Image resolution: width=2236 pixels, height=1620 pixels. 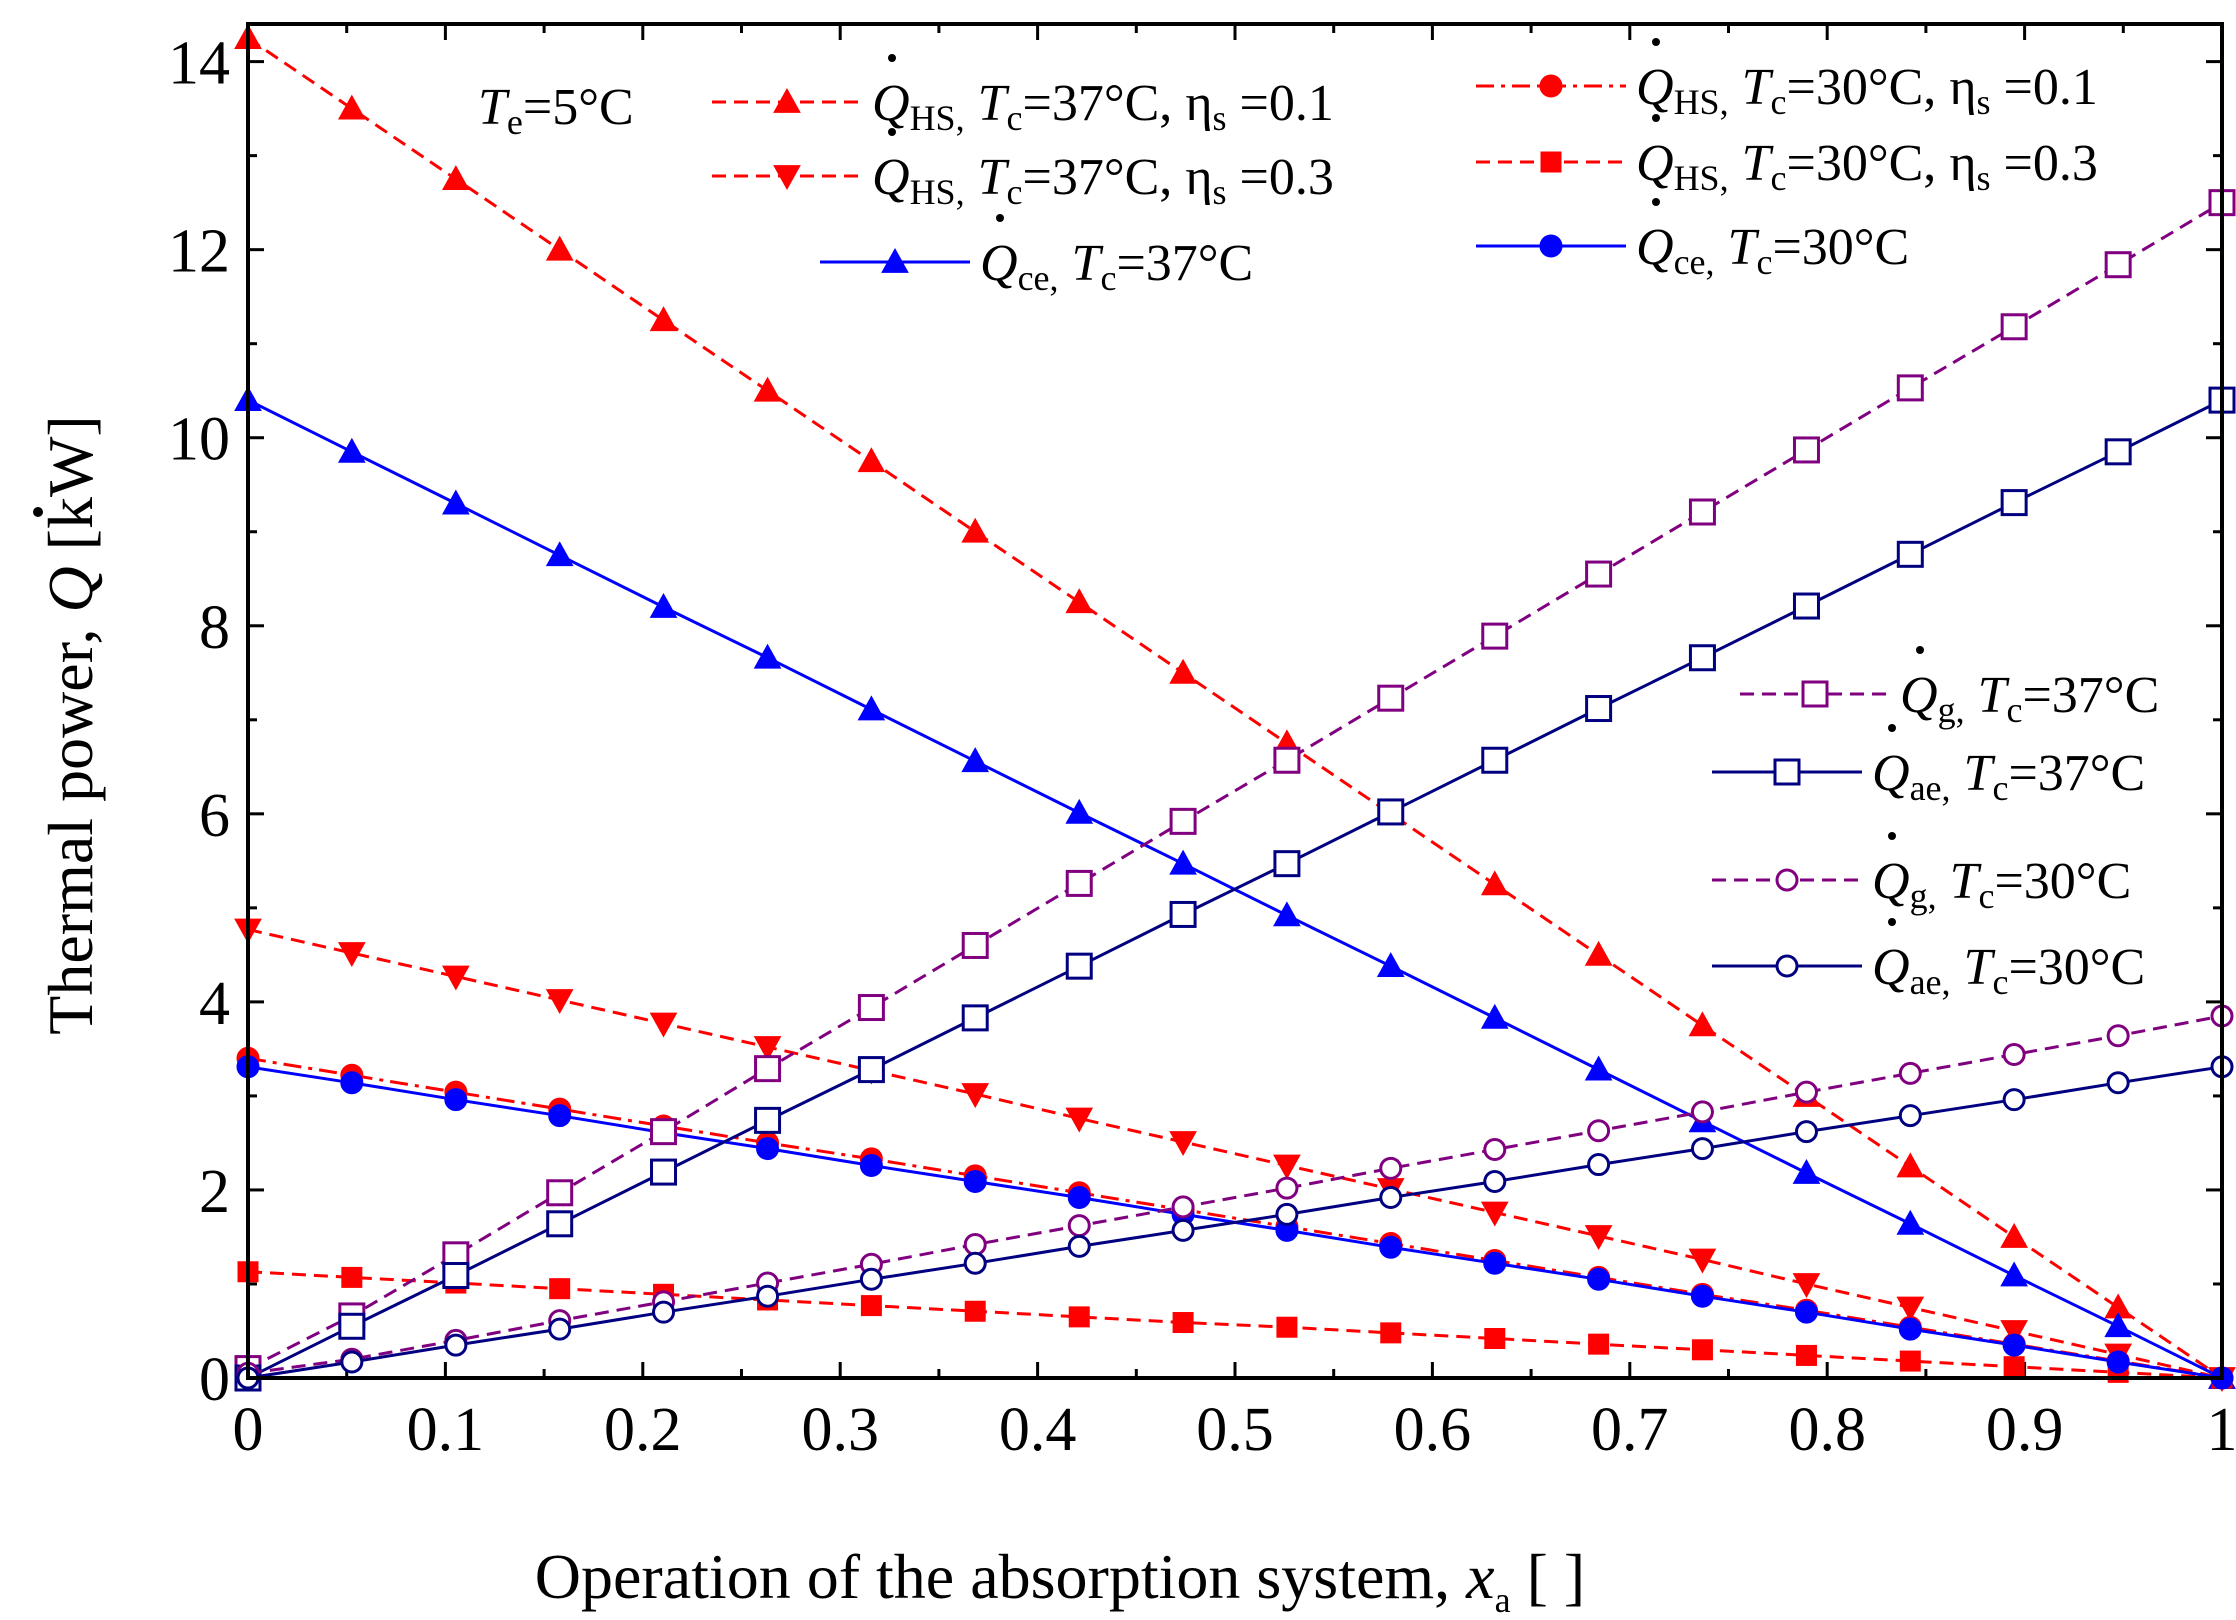 I want to click on legend-entry-0: QHS, Tc=37°C, ηs =0.1, so click(x=1023, y=96).